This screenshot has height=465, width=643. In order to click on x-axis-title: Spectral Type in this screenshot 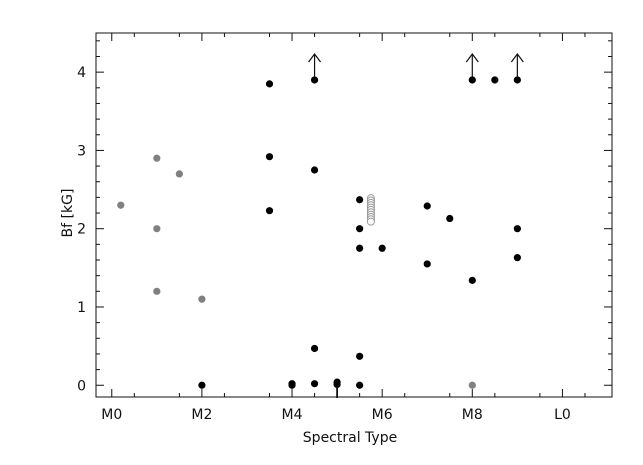, I will do `click(350, 438)`.